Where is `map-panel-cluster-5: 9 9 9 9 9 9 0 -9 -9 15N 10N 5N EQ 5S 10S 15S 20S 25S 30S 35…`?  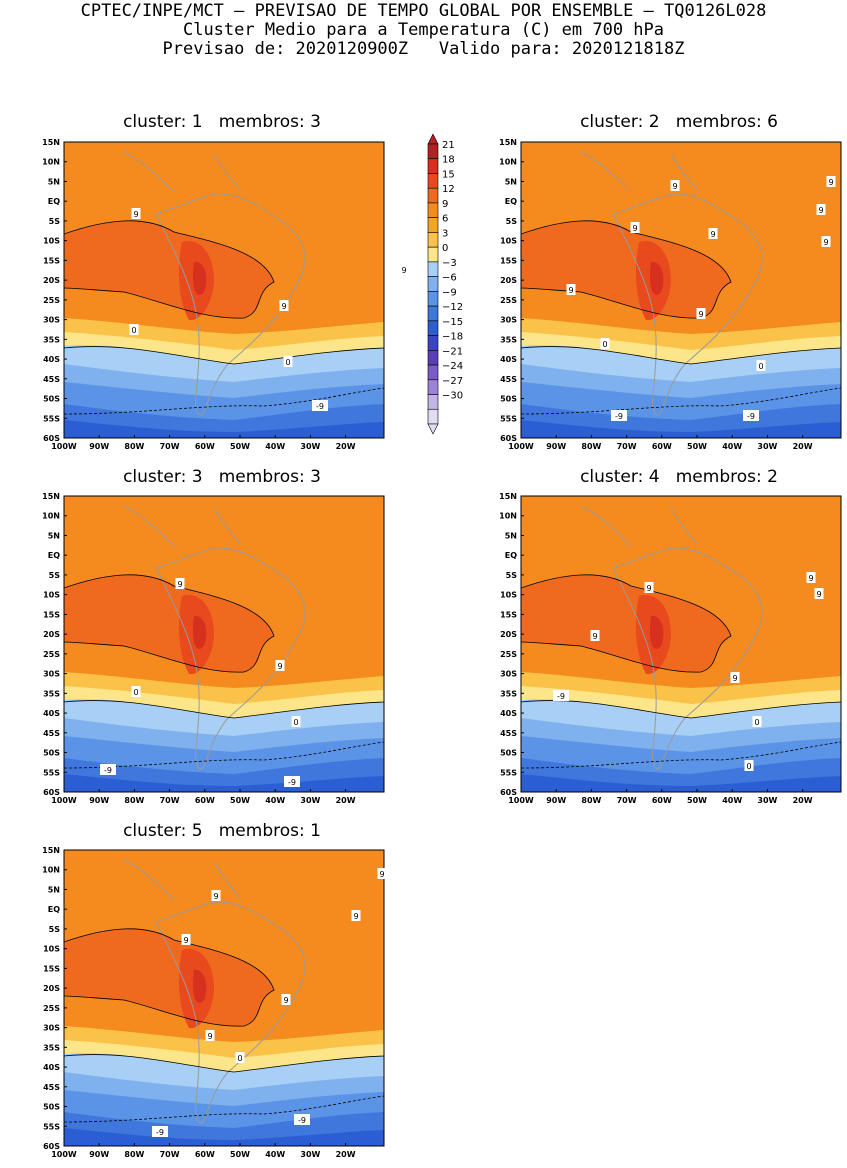 map-panel-cluster-5: 9 9 9 9 9 9 0 -9 -9 15N 10N 5N EQ 5S 10S 15S 20S 25S 30S 35… is located at coordinates (211, 1007).